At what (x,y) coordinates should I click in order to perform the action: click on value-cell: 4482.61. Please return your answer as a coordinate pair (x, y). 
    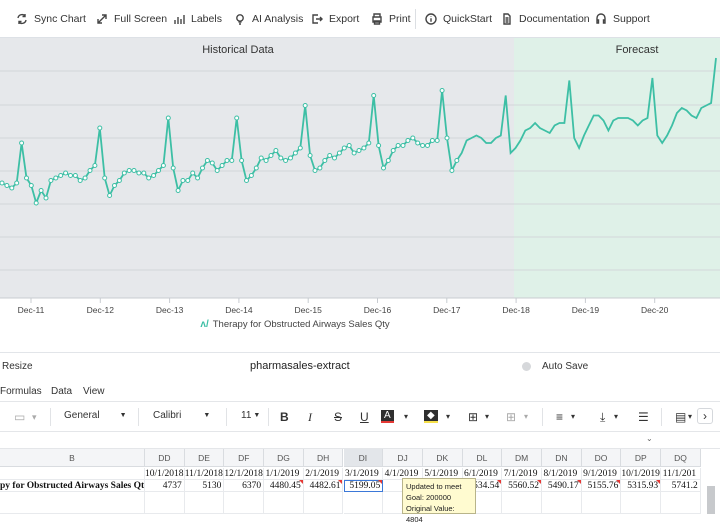
    Looking at the image, I should click on (323, 486).